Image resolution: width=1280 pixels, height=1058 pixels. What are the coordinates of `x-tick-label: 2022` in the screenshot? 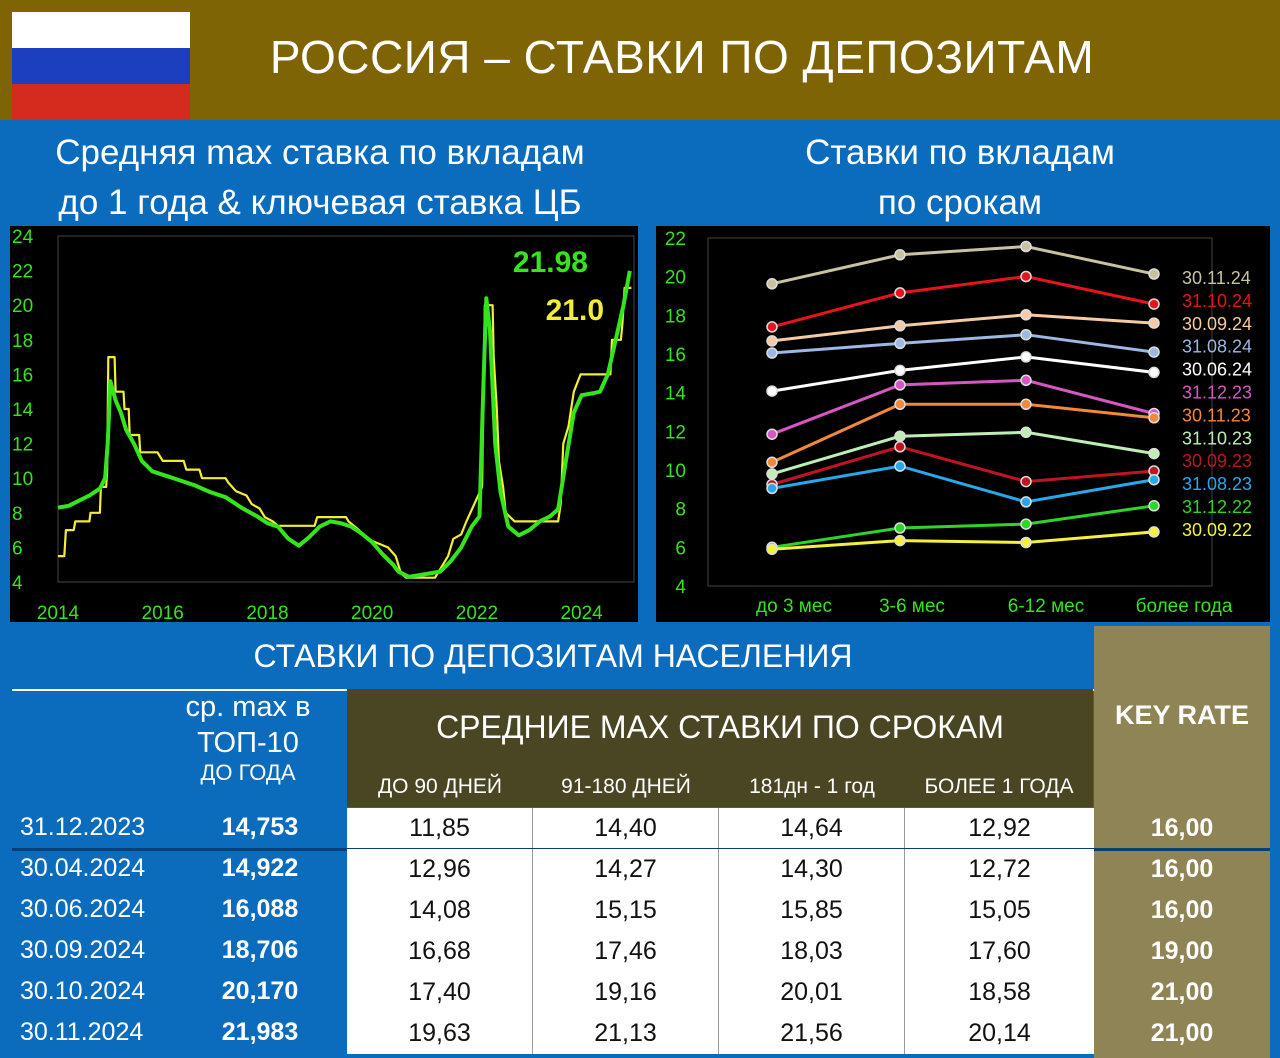 It's located at (477, 612).